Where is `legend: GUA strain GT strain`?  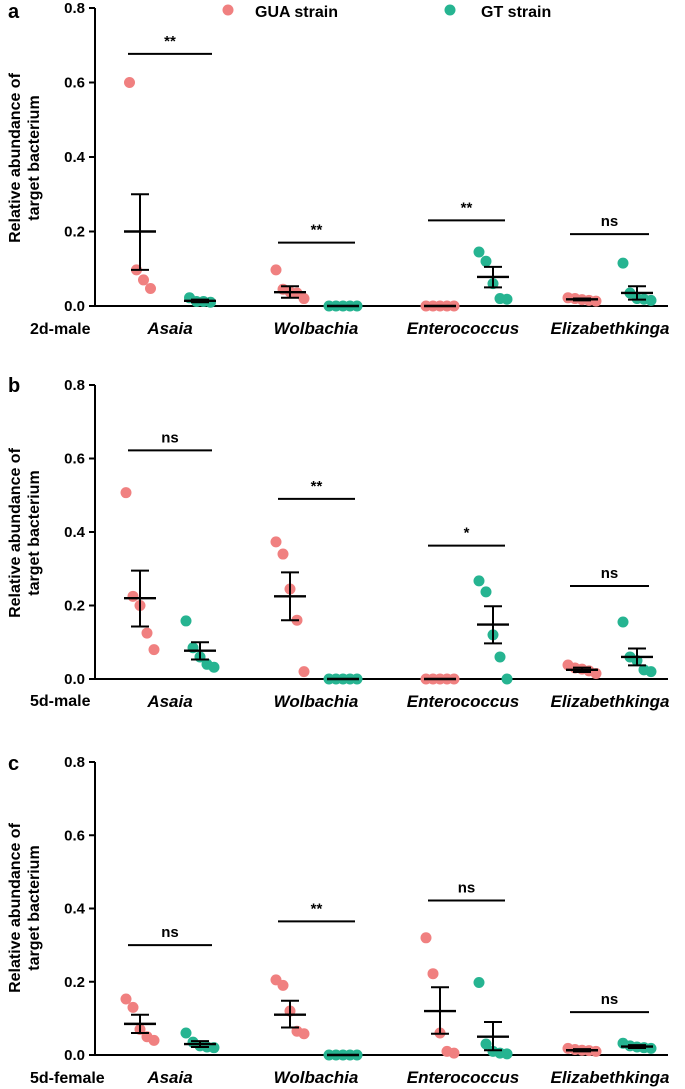 legend: GUA strain GT strain is located at coordinates (386, 12).